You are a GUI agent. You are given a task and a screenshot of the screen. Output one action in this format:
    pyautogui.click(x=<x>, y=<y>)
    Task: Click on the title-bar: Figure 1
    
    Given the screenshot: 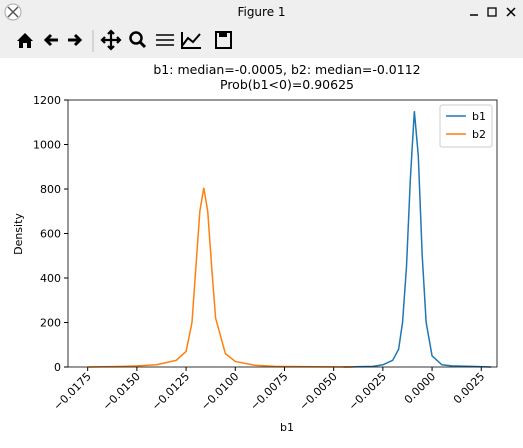 What is the action you would take?
    pyautogui.click(x=261, y=12)
    